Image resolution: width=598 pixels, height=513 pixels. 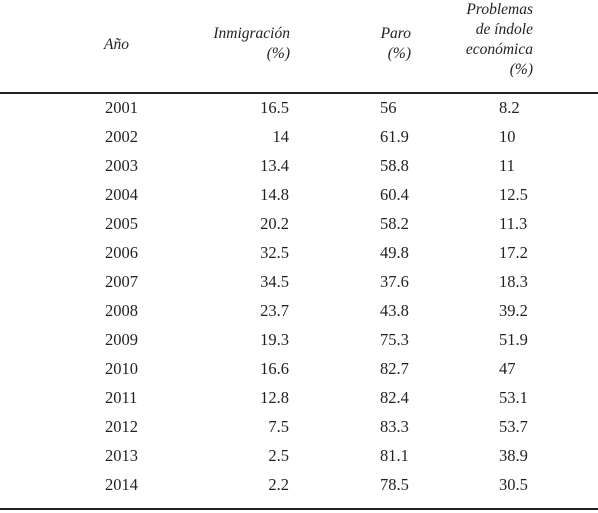 What do you see at coordinates (299, 195) in the screenshot?
I see `table-row: 2004 14.8 60.4 12.5` at bounding box center [299, 195].